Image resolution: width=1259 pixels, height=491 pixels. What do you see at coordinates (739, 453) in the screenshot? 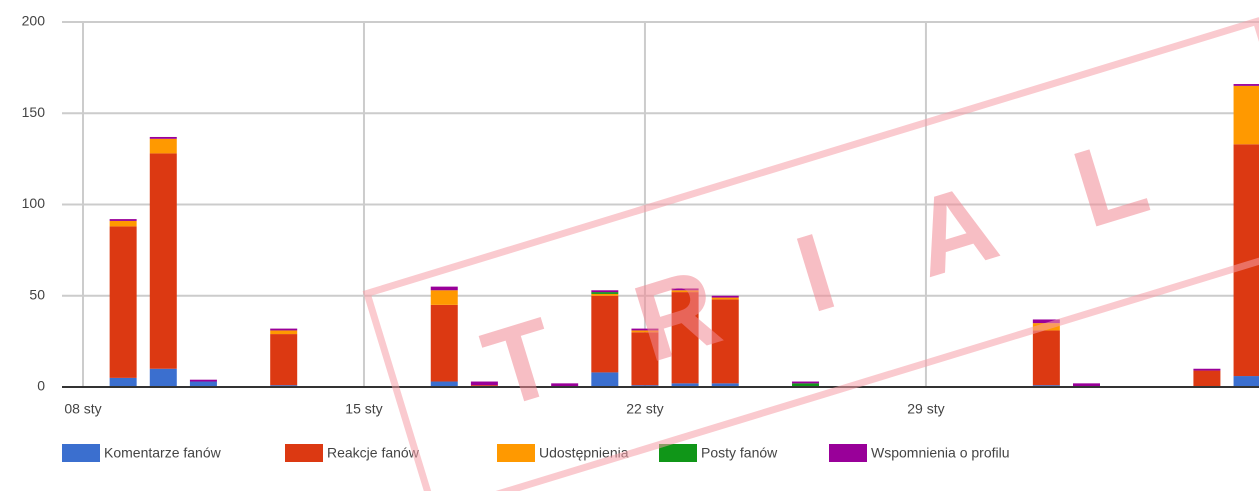
I see `legend-label: Posty fanów` at bounding box center [739, 453].